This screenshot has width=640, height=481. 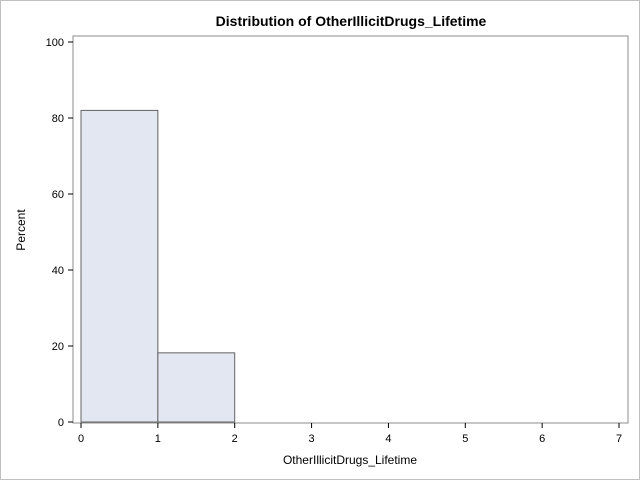 I want to click on x-tick-label-5: 5, so click(x=465, y=439).